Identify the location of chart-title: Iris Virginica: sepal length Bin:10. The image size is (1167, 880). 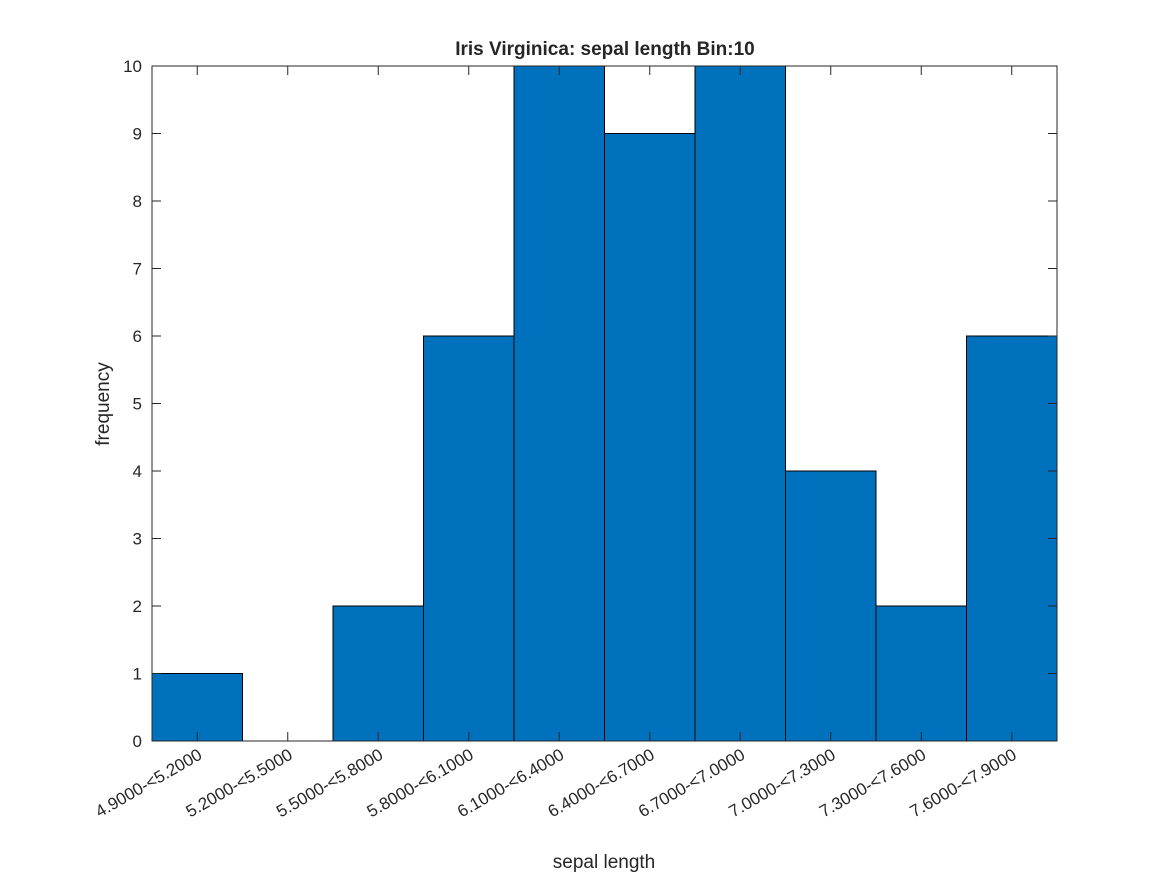
(605, 49).